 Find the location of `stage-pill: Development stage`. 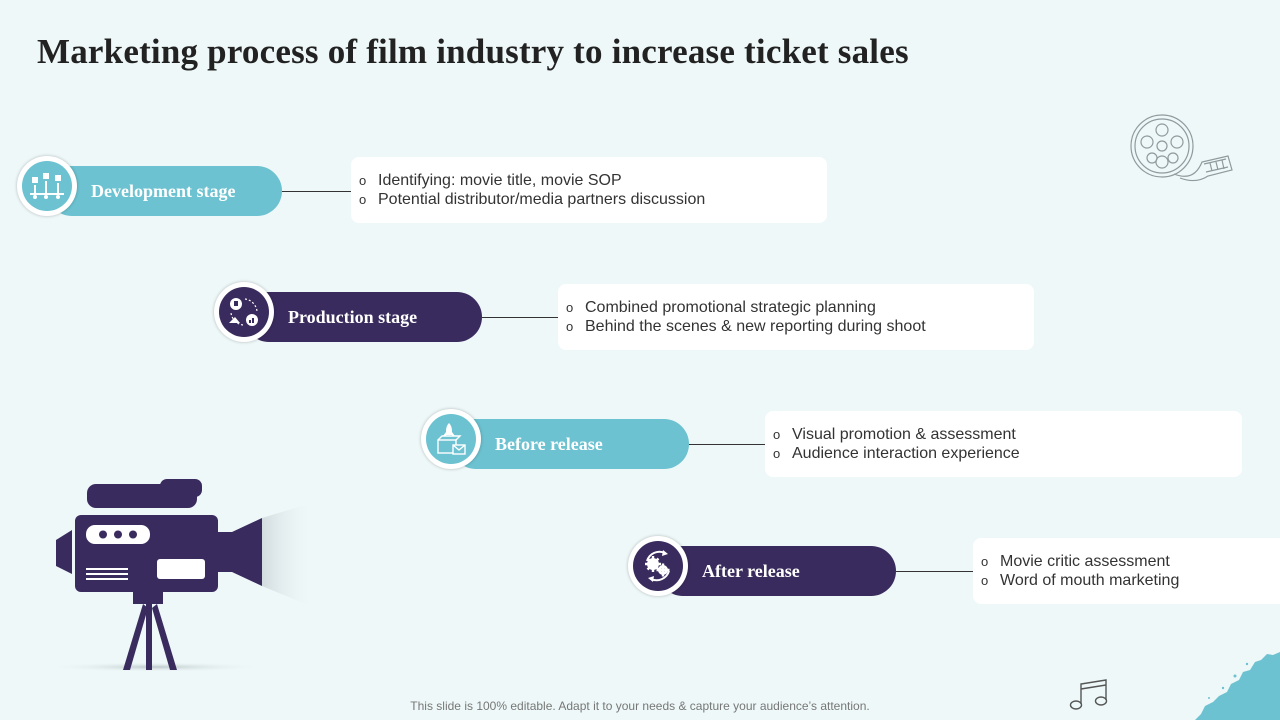

stage-pill: Development stage is located at coordinates (164, 191).